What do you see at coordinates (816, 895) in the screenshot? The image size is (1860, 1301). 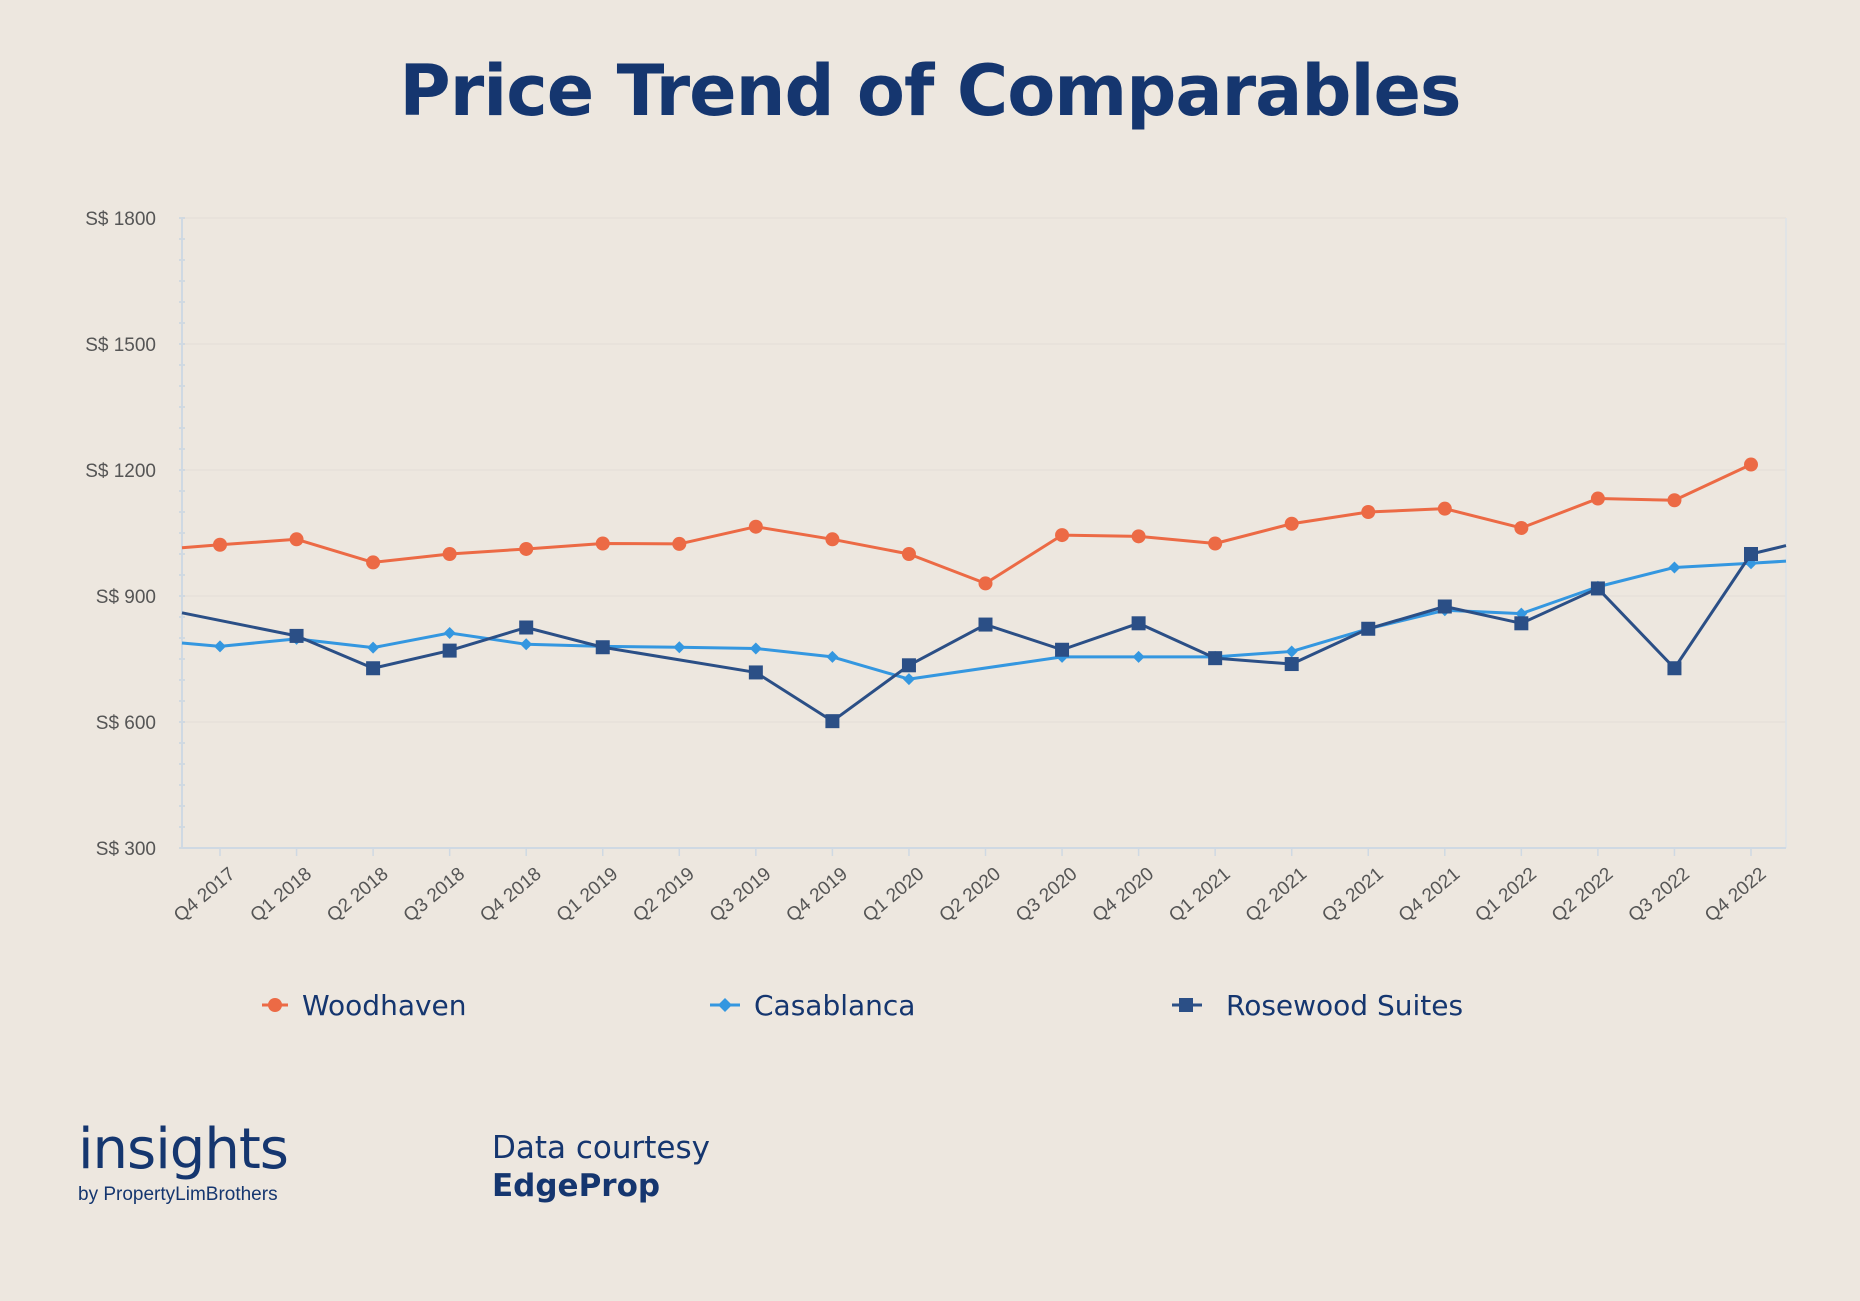 I see `x-tick-label: Q4 2019` at bounding box center [816, 895].